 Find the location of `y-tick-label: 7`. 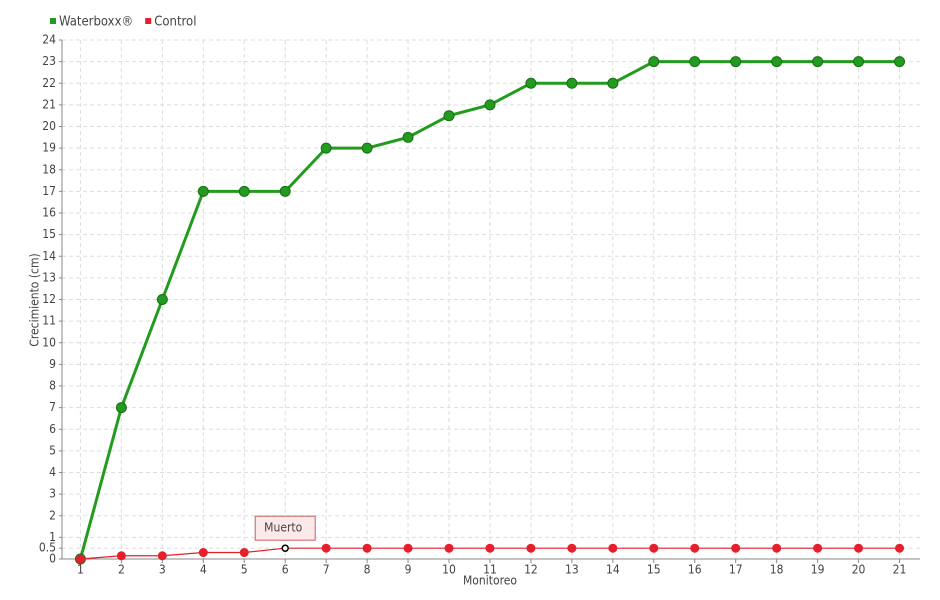

y-tick-label: 7 is located at coordinates (52, 407).